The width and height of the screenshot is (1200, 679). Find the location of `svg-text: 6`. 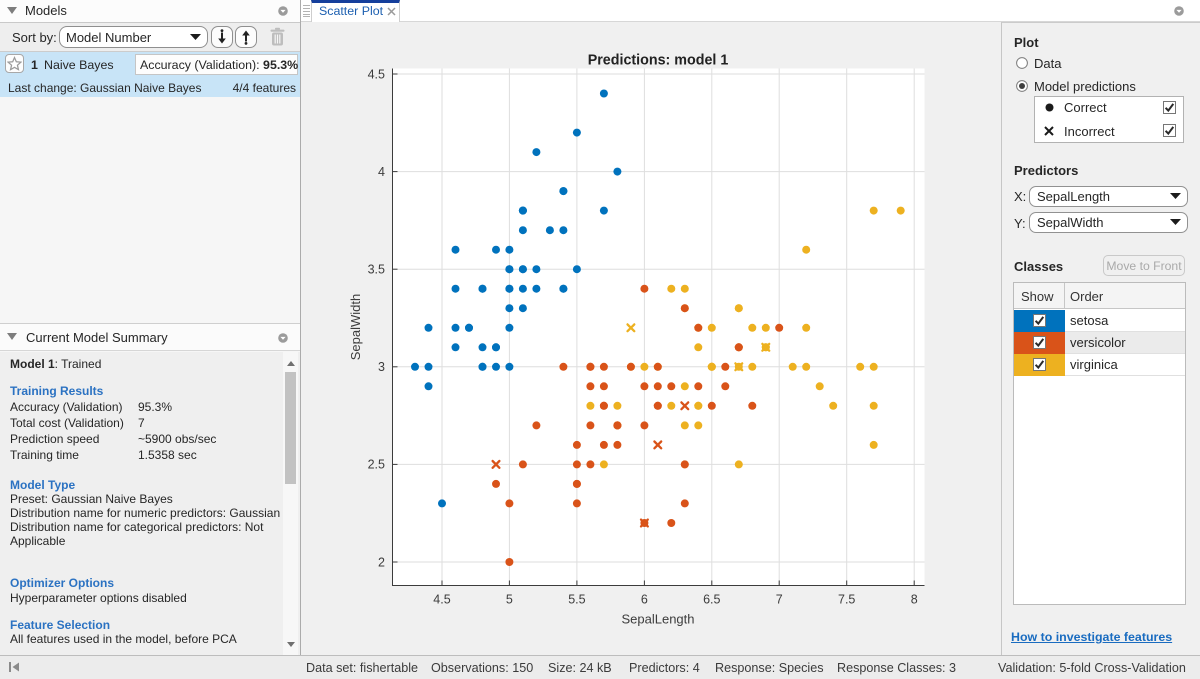

svg-text: 6 is located at coordinates (644, 600).